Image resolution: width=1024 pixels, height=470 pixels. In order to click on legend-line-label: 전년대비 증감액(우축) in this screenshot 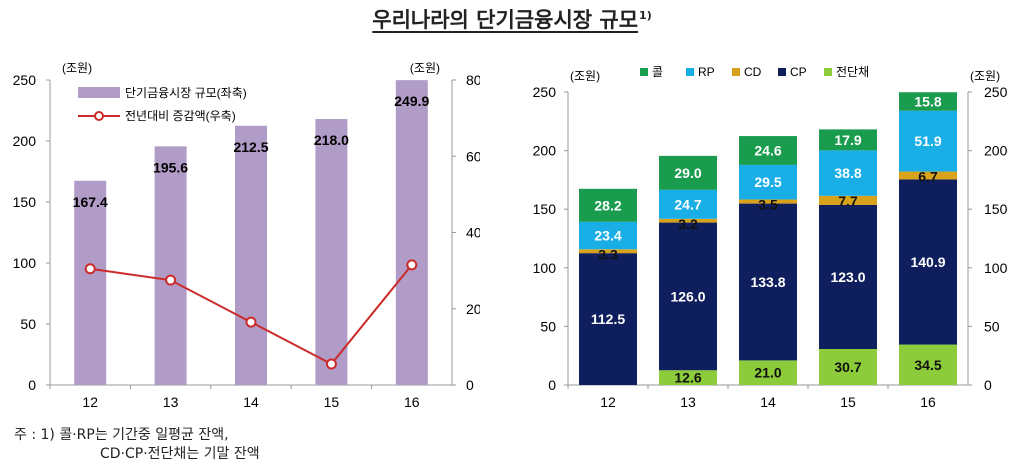, I will do `click(180, 116)`.